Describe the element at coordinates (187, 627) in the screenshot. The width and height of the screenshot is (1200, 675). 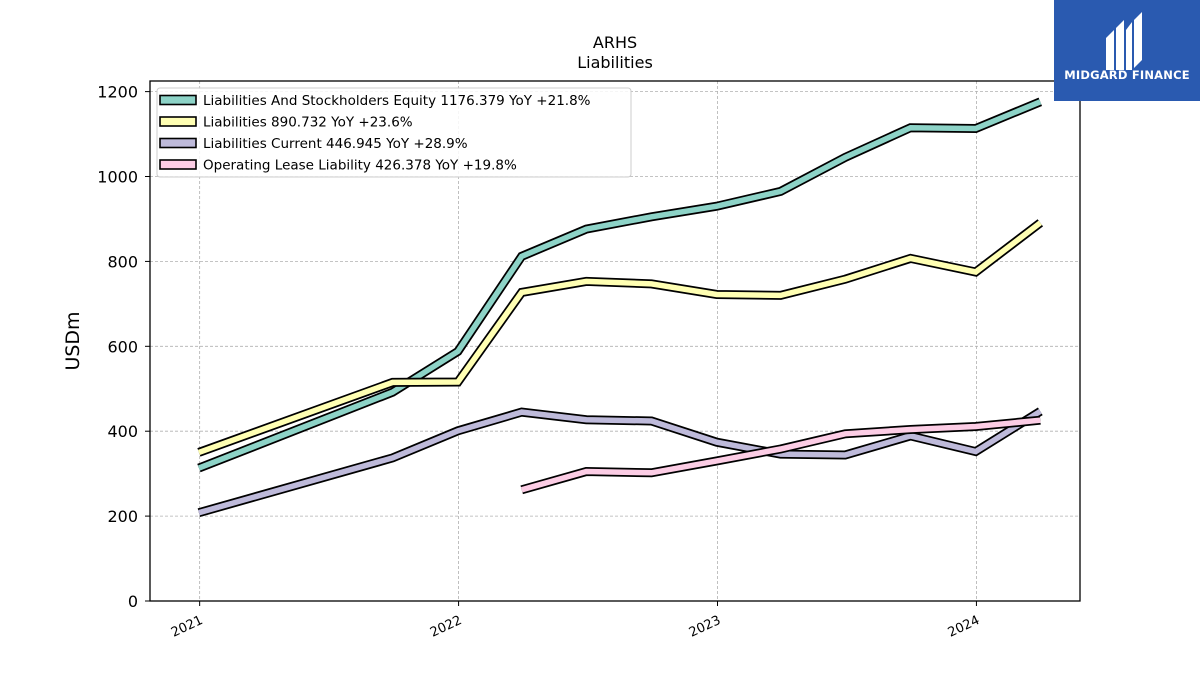
I see `x-tick-label: 2021` at that location.